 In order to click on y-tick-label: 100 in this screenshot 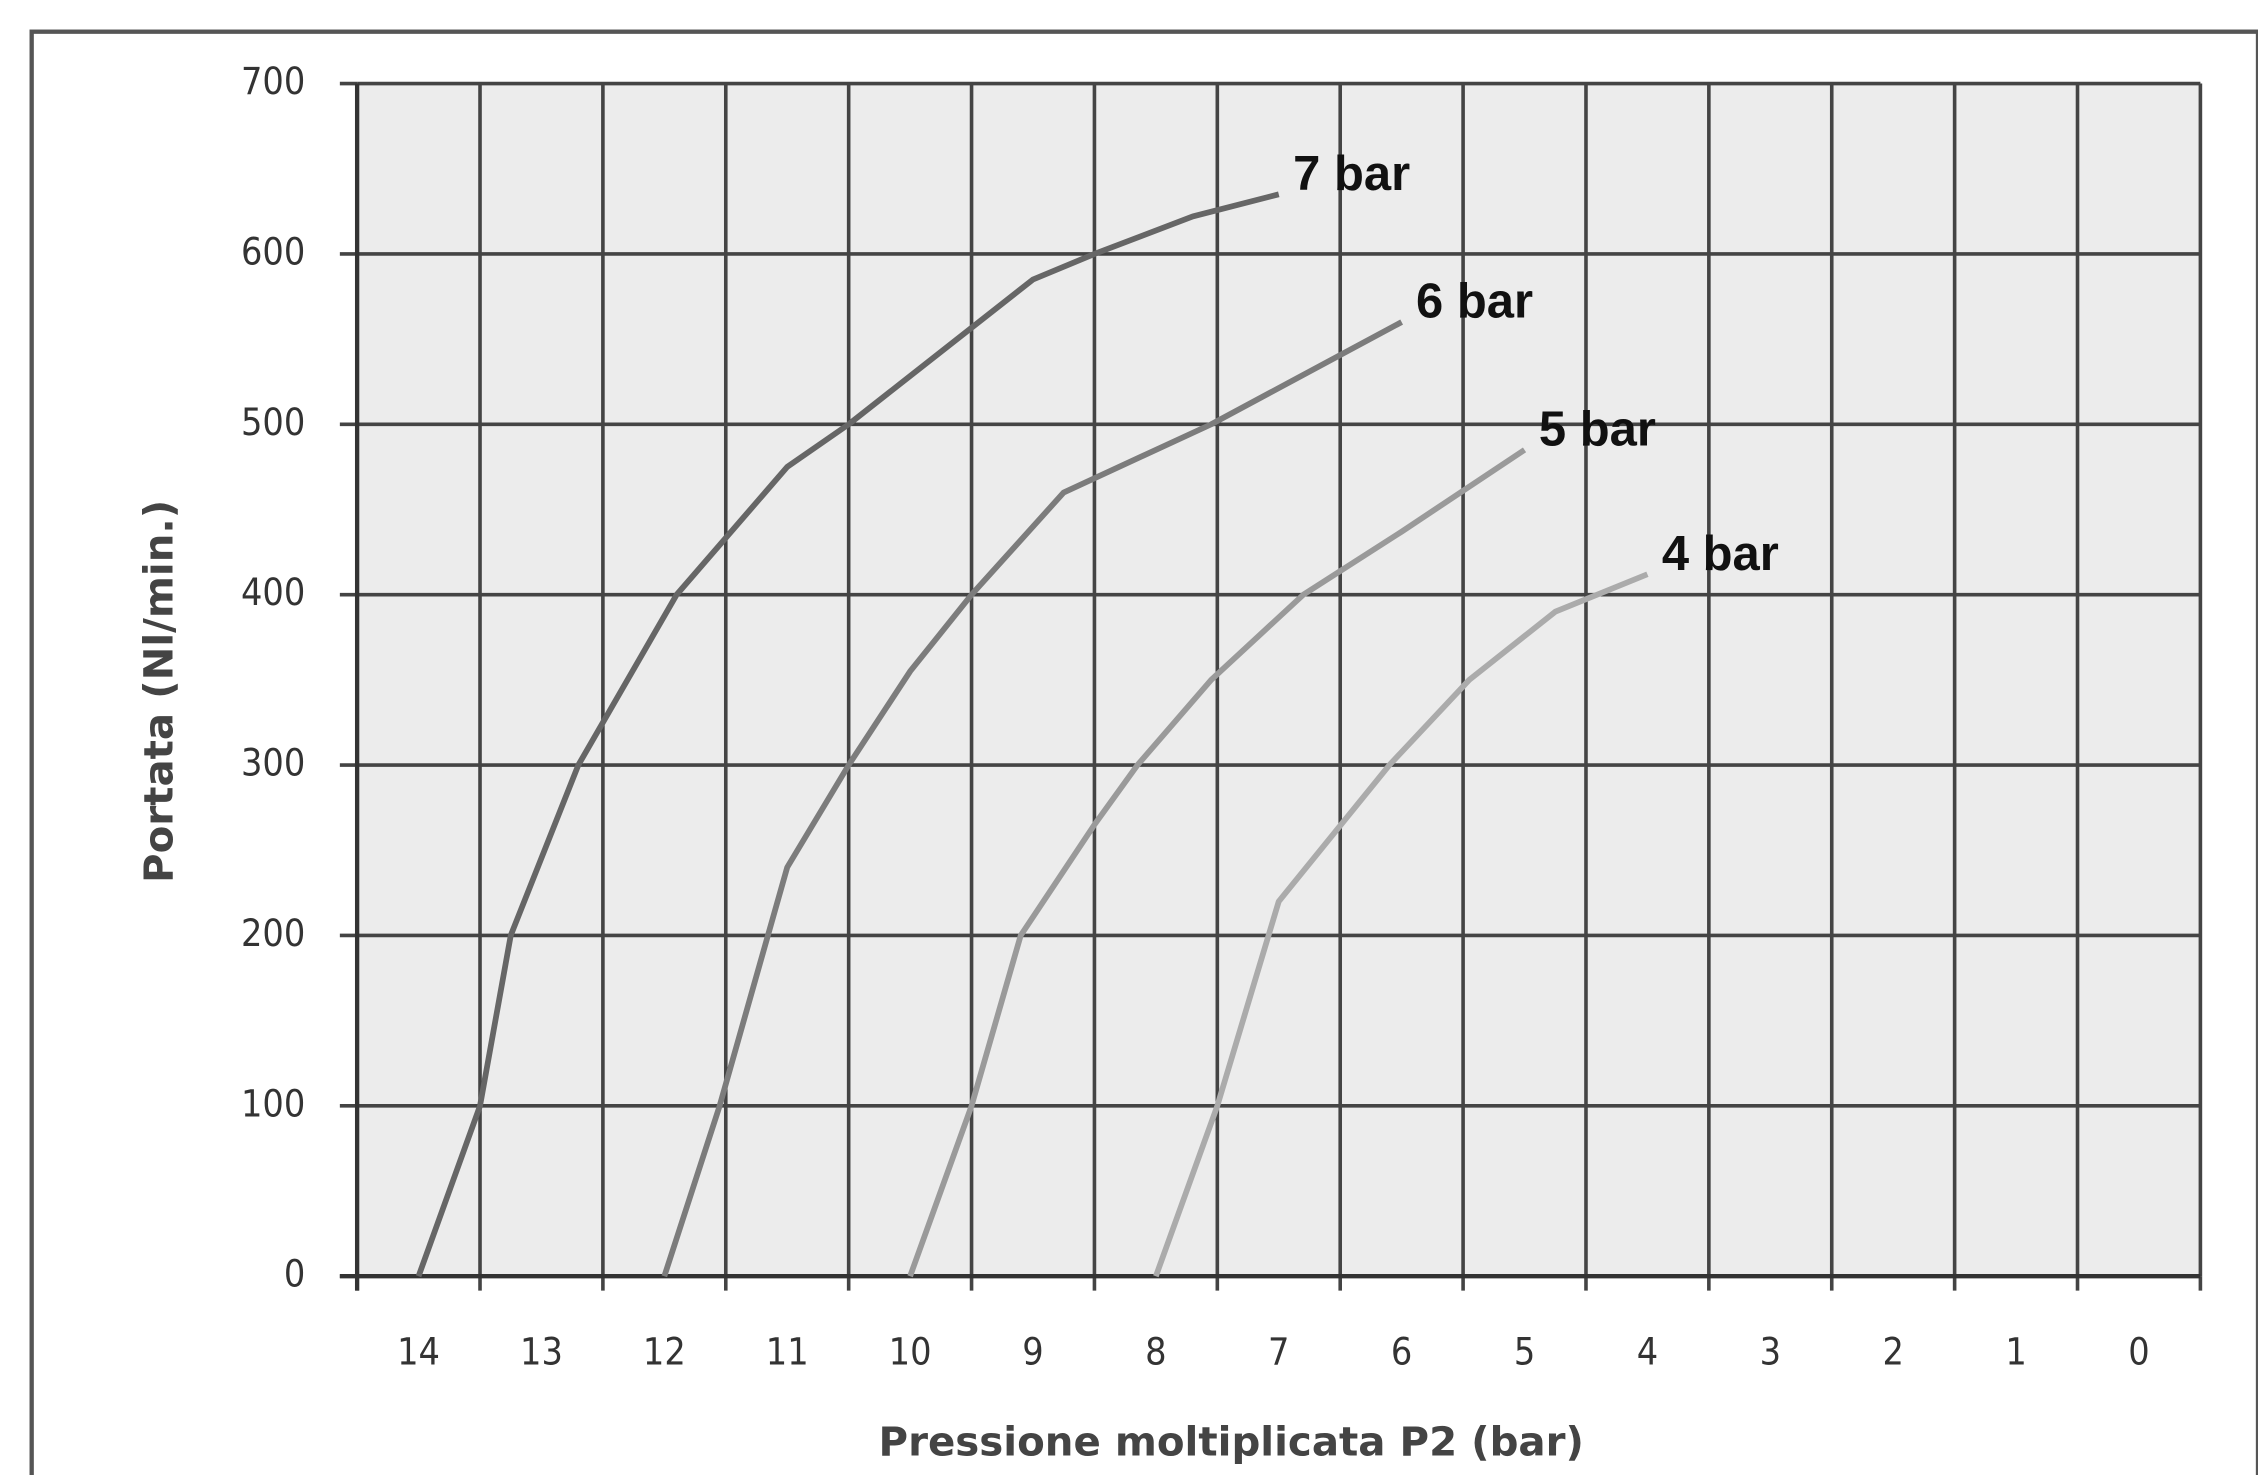, I will do `click(273, 1103)`.